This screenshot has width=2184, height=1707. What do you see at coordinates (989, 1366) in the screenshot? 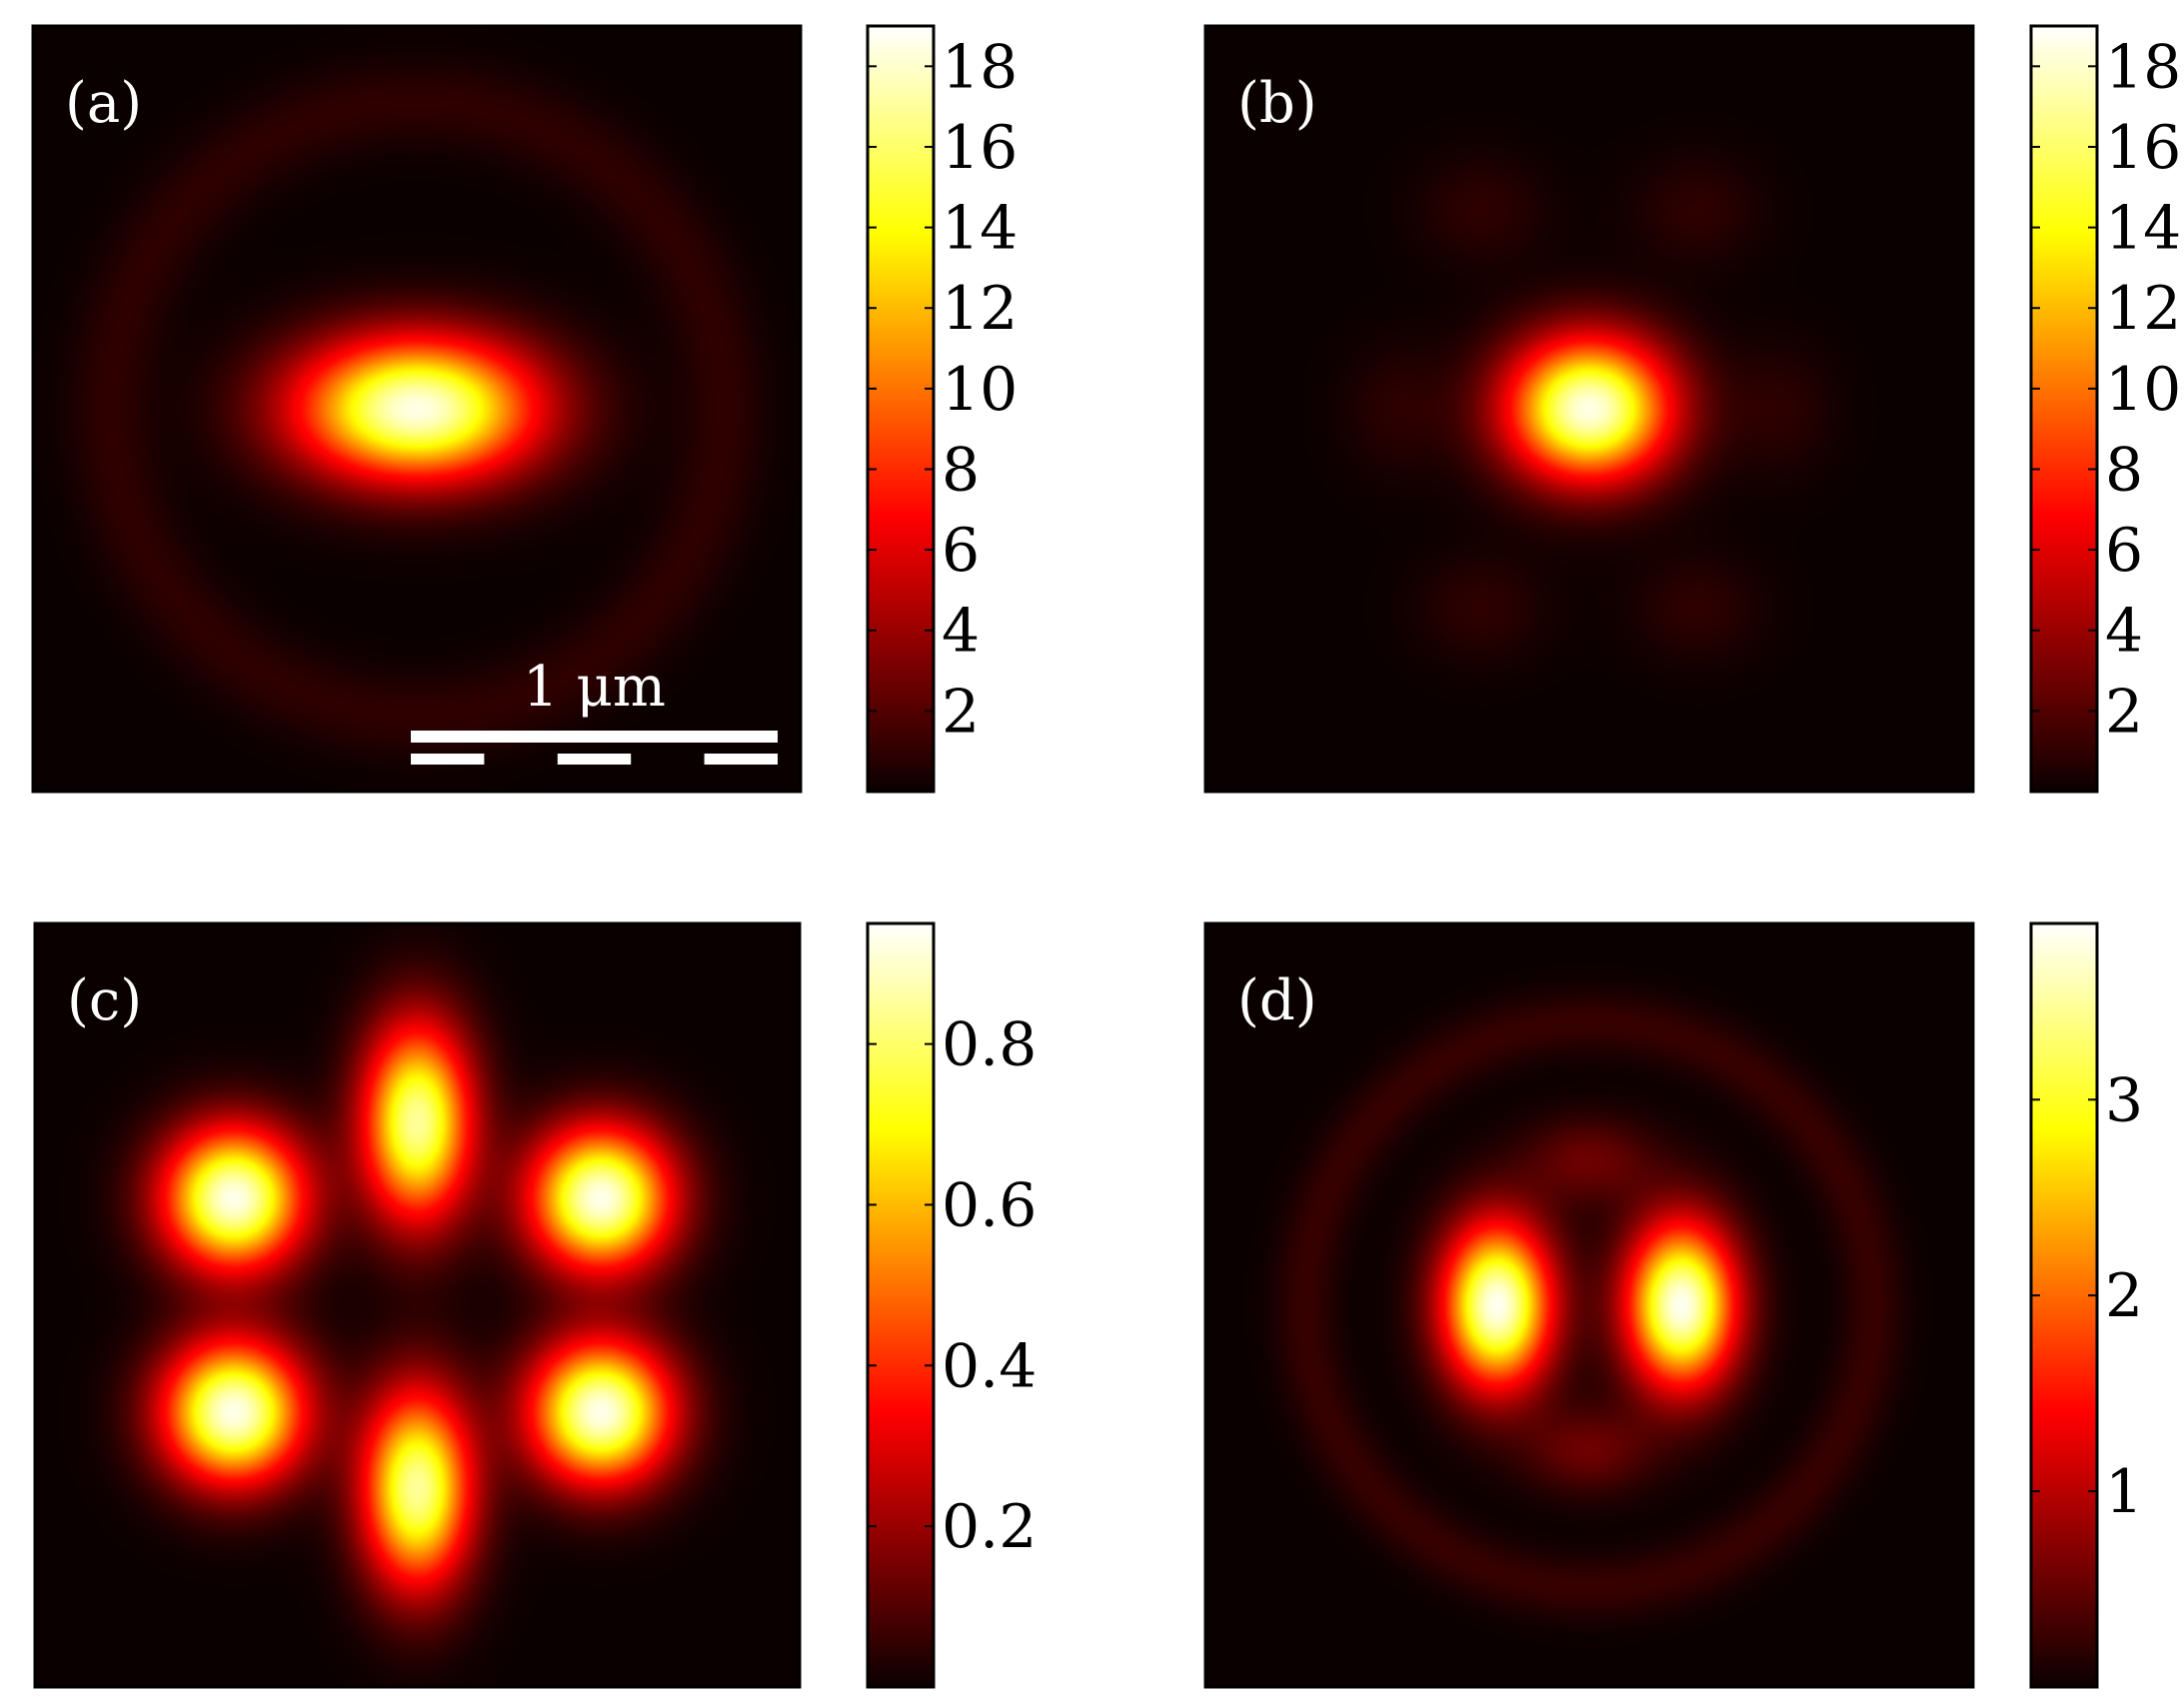
I see `colorbar-tick-label: 0.4` at bounding box center [989, 1366].